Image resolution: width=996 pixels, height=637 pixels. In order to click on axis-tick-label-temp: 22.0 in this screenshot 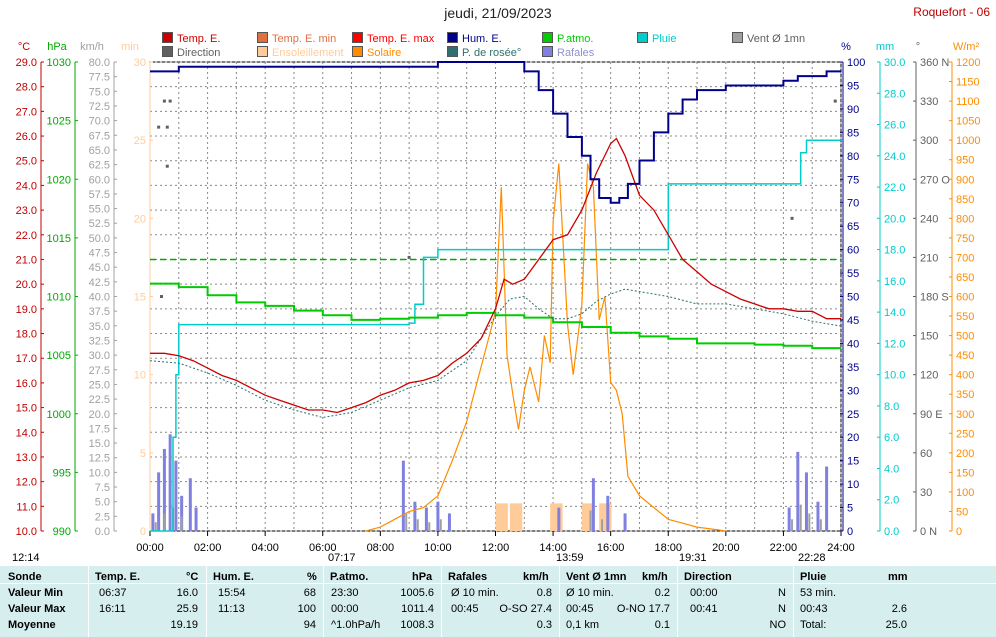, I will do `click(26, 236)`.